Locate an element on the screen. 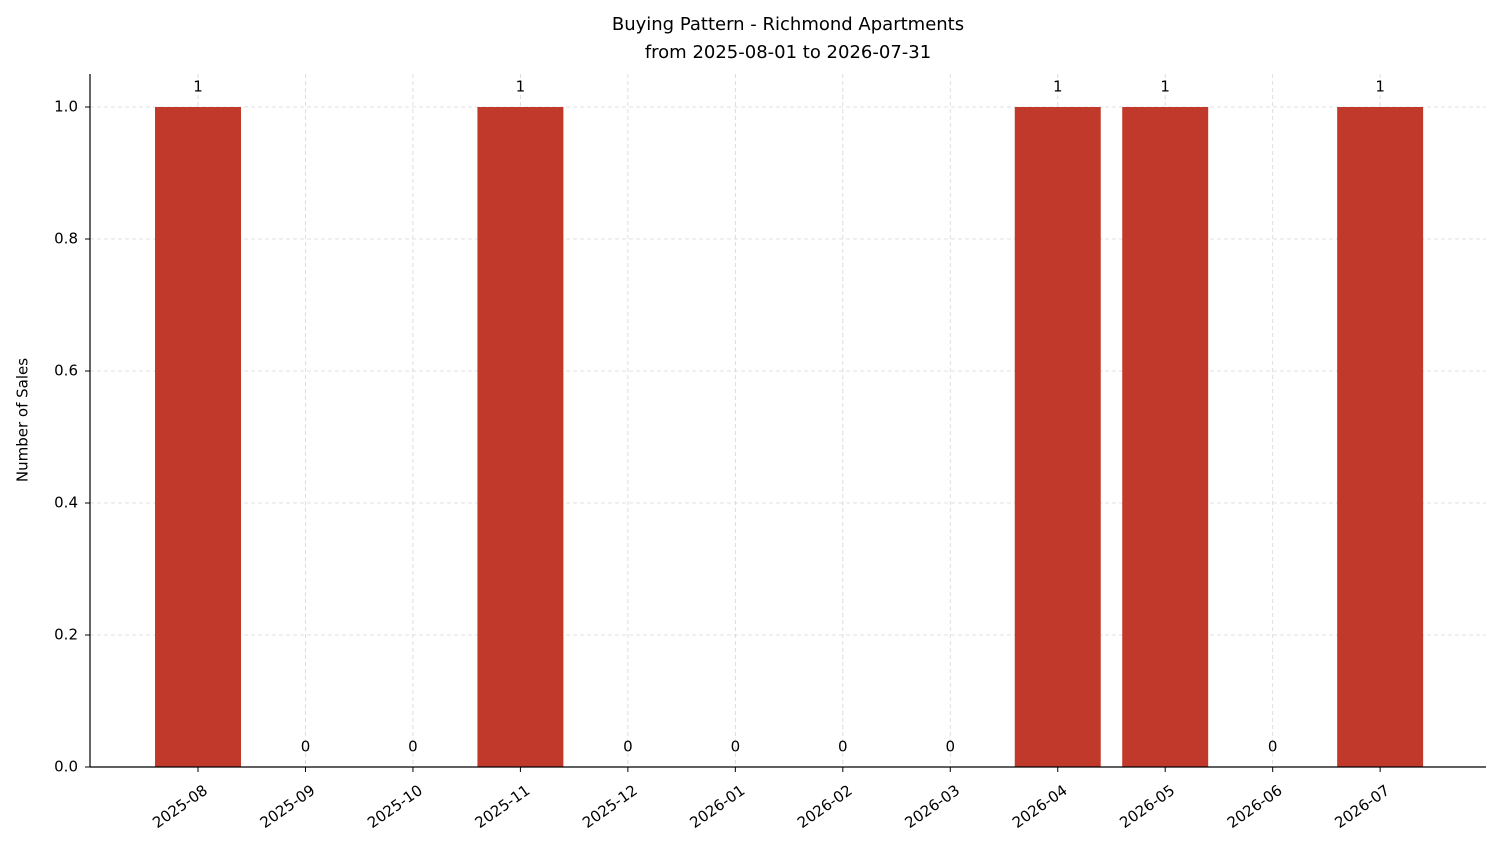  x-tick-label: 2026-05 is located at coordinates (1147, 806).